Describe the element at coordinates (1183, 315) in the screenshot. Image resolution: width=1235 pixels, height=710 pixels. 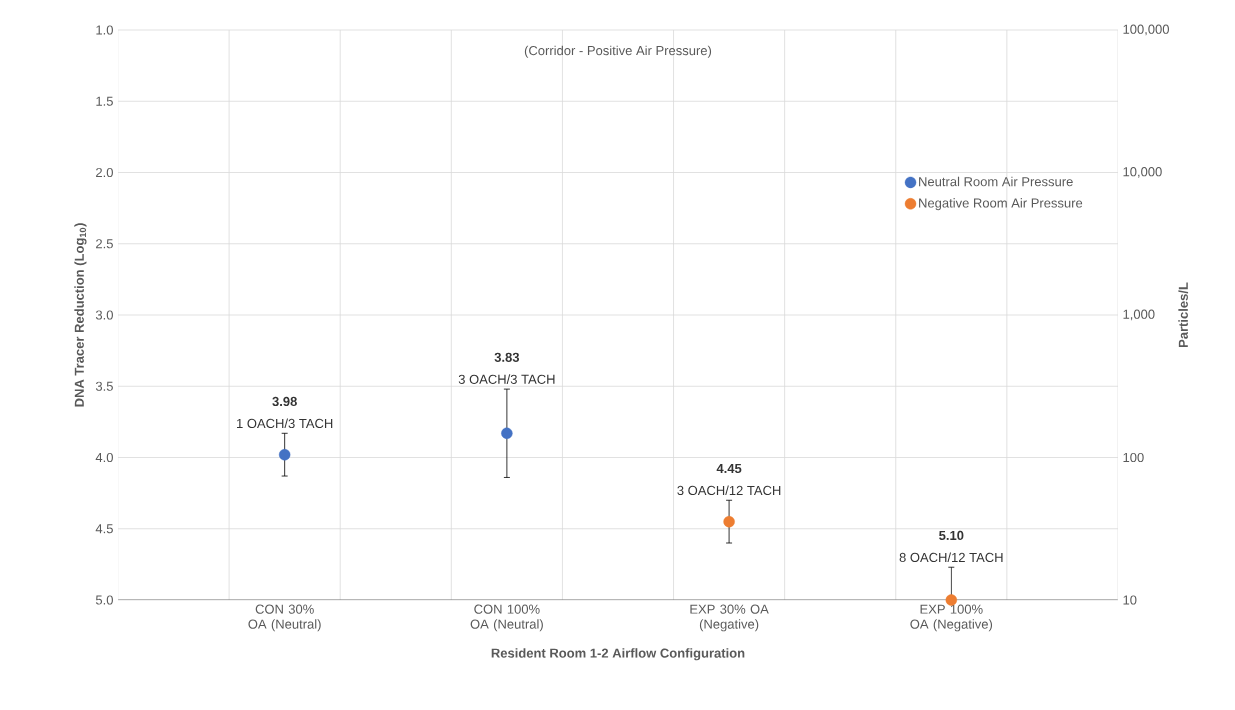
I see `y2-axis-title: Particles/L` at that location.